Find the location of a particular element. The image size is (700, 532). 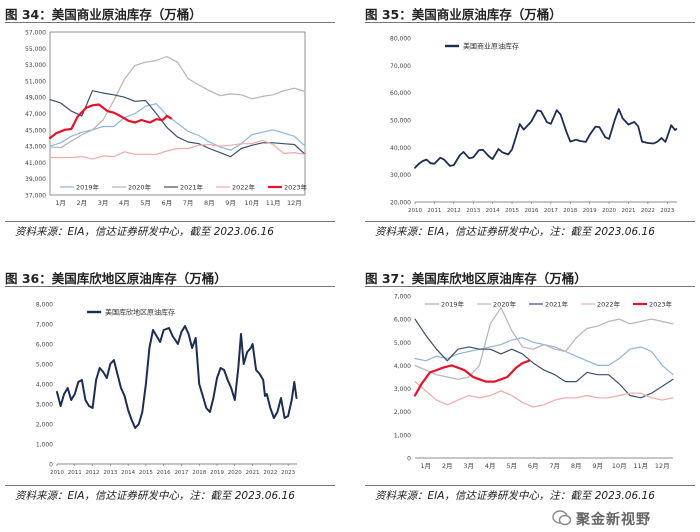

y-tick-label: 51,000 is located at coordinates (35, 81).